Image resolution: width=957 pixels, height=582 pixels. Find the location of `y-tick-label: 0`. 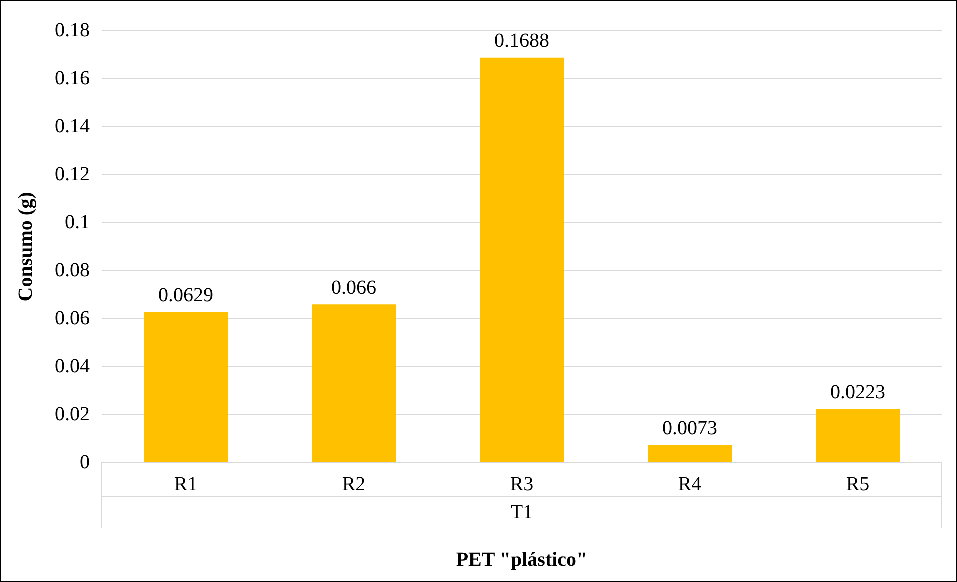

y-tick-label: 0 is located at coordinates (85, 462).